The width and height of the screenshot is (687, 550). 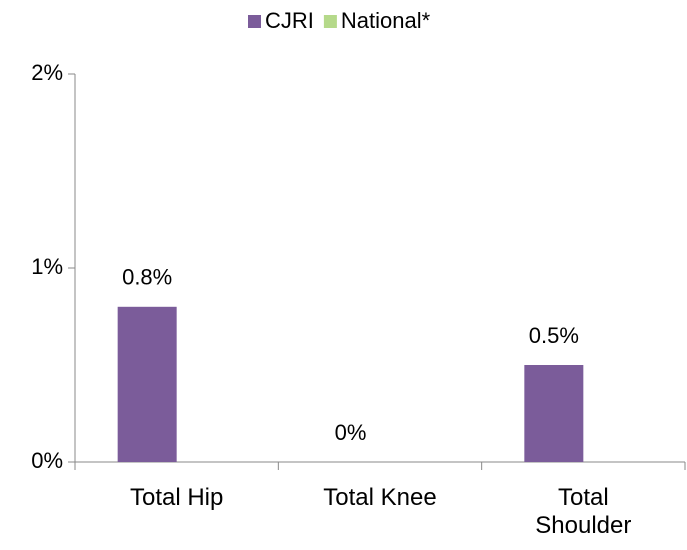 What do you see at coordinates (289, 20) in the screenshot?
I see `legend-label: CJRI` at bounding box center [289, 20].